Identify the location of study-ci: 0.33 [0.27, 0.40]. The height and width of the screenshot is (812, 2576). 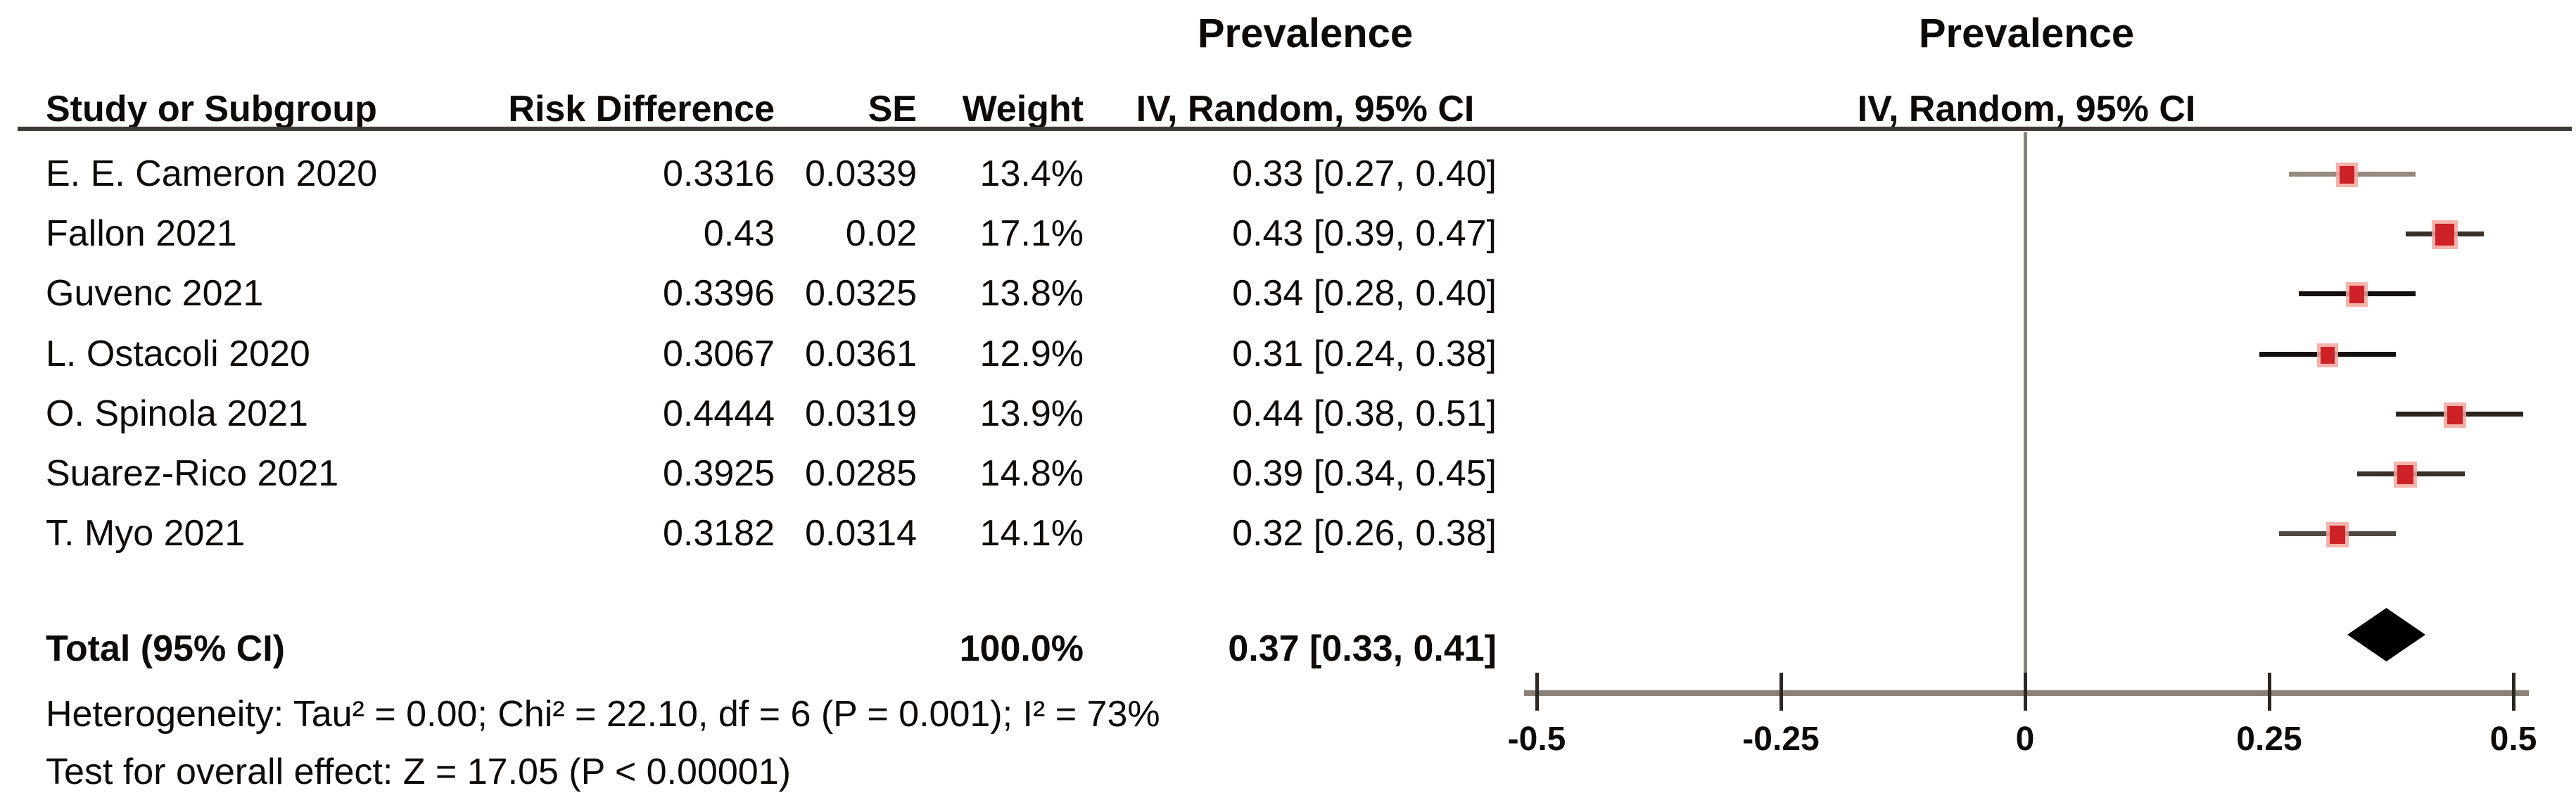
(1364, 173).